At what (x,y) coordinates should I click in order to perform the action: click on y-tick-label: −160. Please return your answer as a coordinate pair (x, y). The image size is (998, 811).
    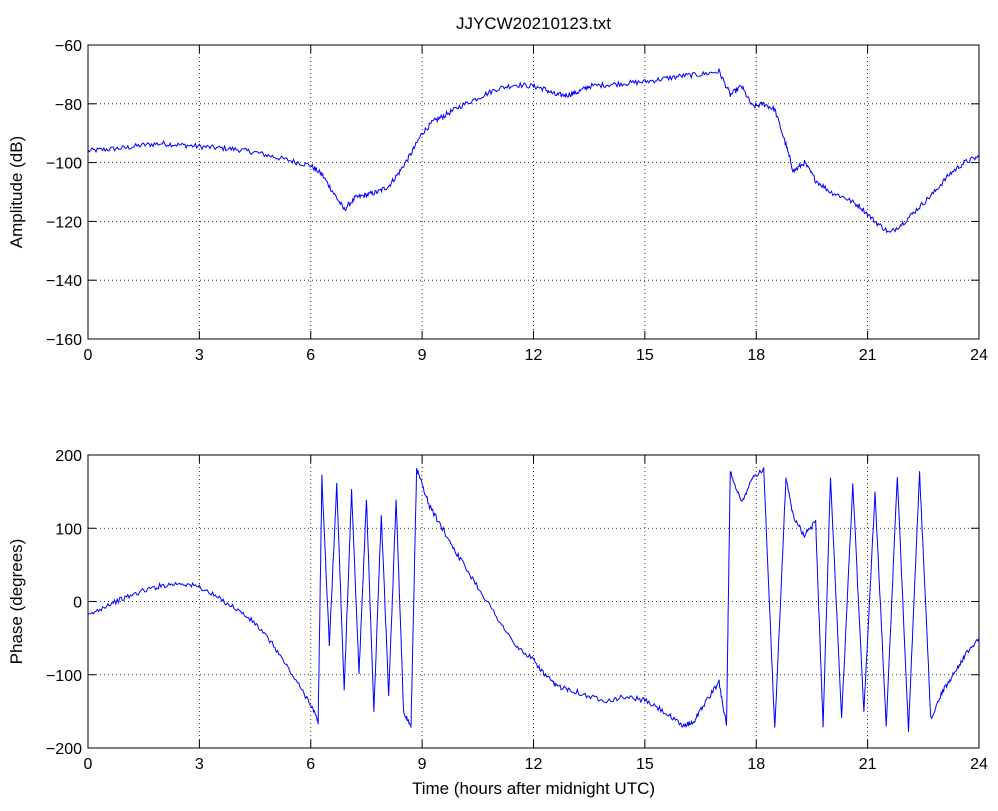
    Looking at the image, I should click on (64, 340).